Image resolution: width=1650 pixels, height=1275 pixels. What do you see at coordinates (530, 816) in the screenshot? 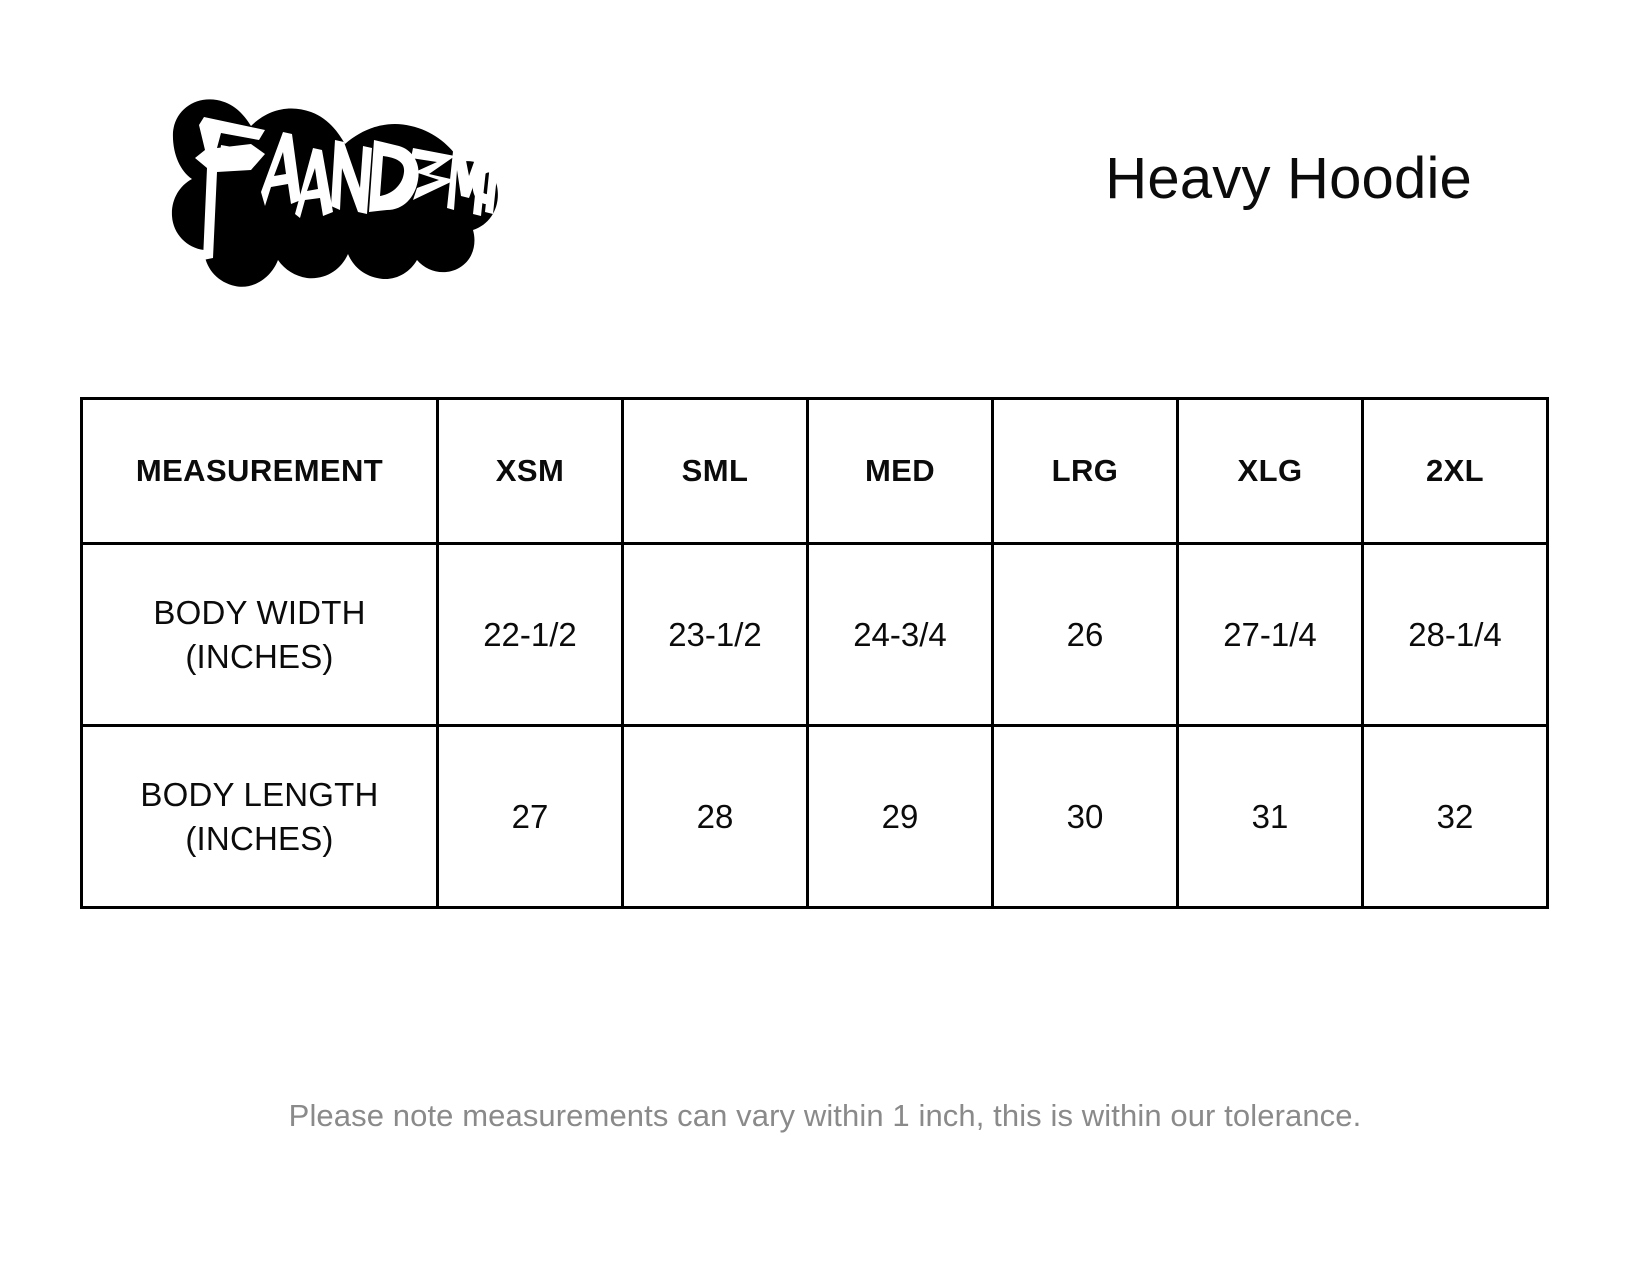
I see `cell-body-length-xsm: 27` at bounding box center [530, 816].